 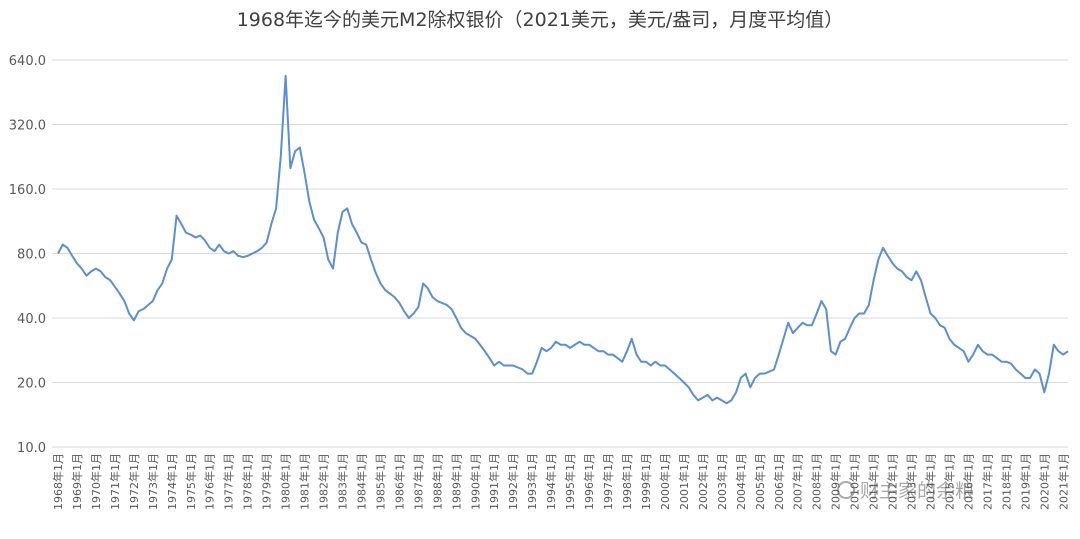 What do you see at coordinates (551, 481) in the screenshot?
I see `x-tick-label: 1994年1月` at bounding box center [551, 481].